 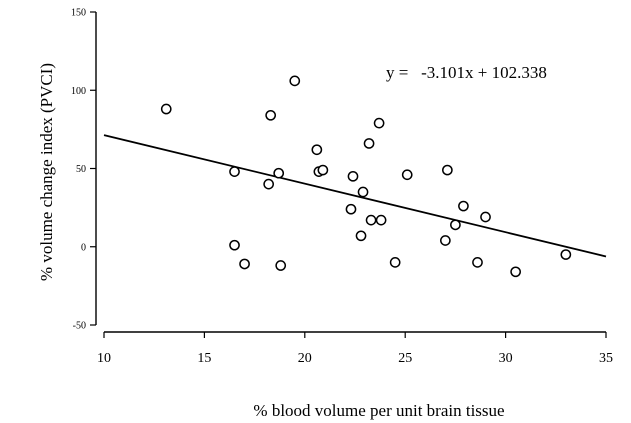 I want to click on x-tick-label: 35, so click(x=606, y=358).